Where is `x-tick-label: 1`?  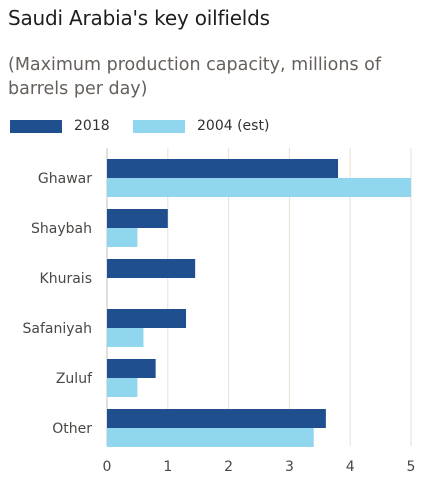
x-tick-label: 1 is located at coordinates (167, 467).